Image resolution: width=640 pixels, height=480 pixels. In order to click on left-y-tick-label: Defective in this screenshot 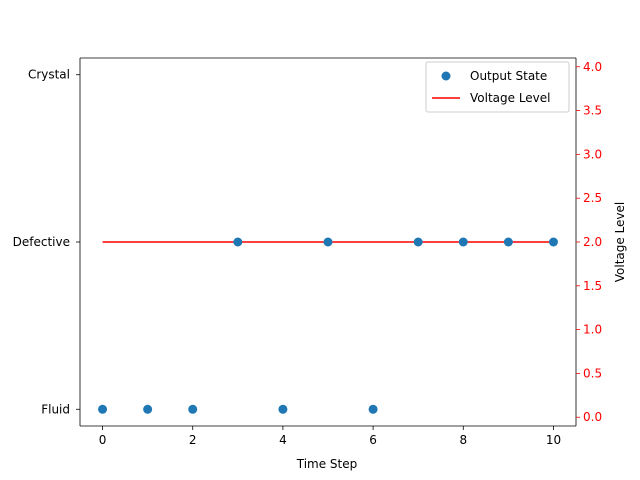, I will do `click(41, 242)`.